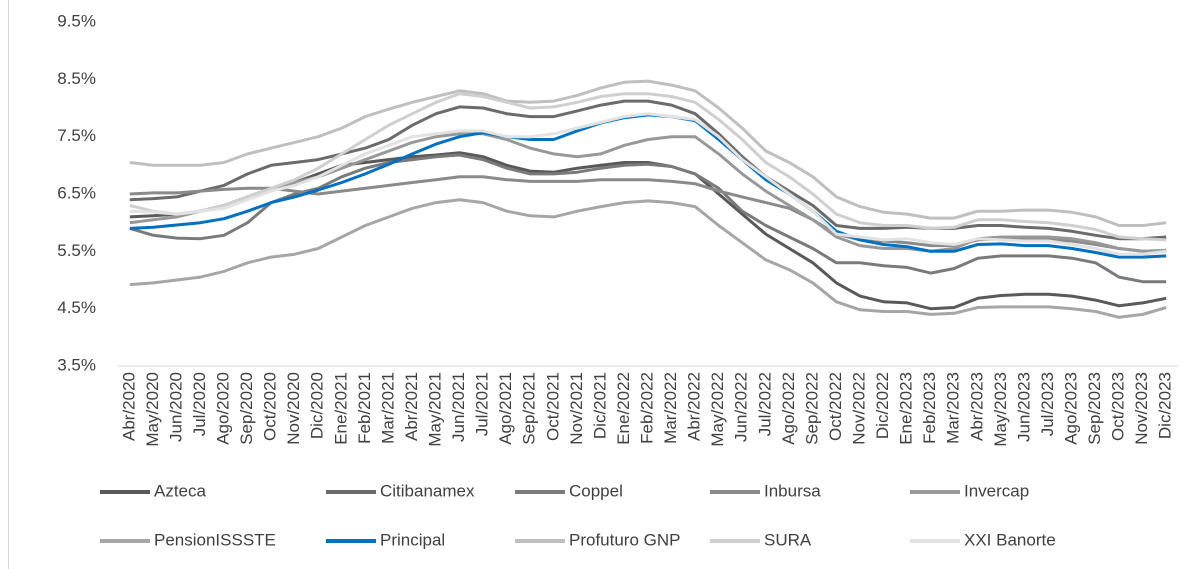 The height and width of the screenshot is (569, 1202). Describe the element at coordinates (788, 408) in the screenshot. I see `x-tick-label: Ago/2022` at that location.